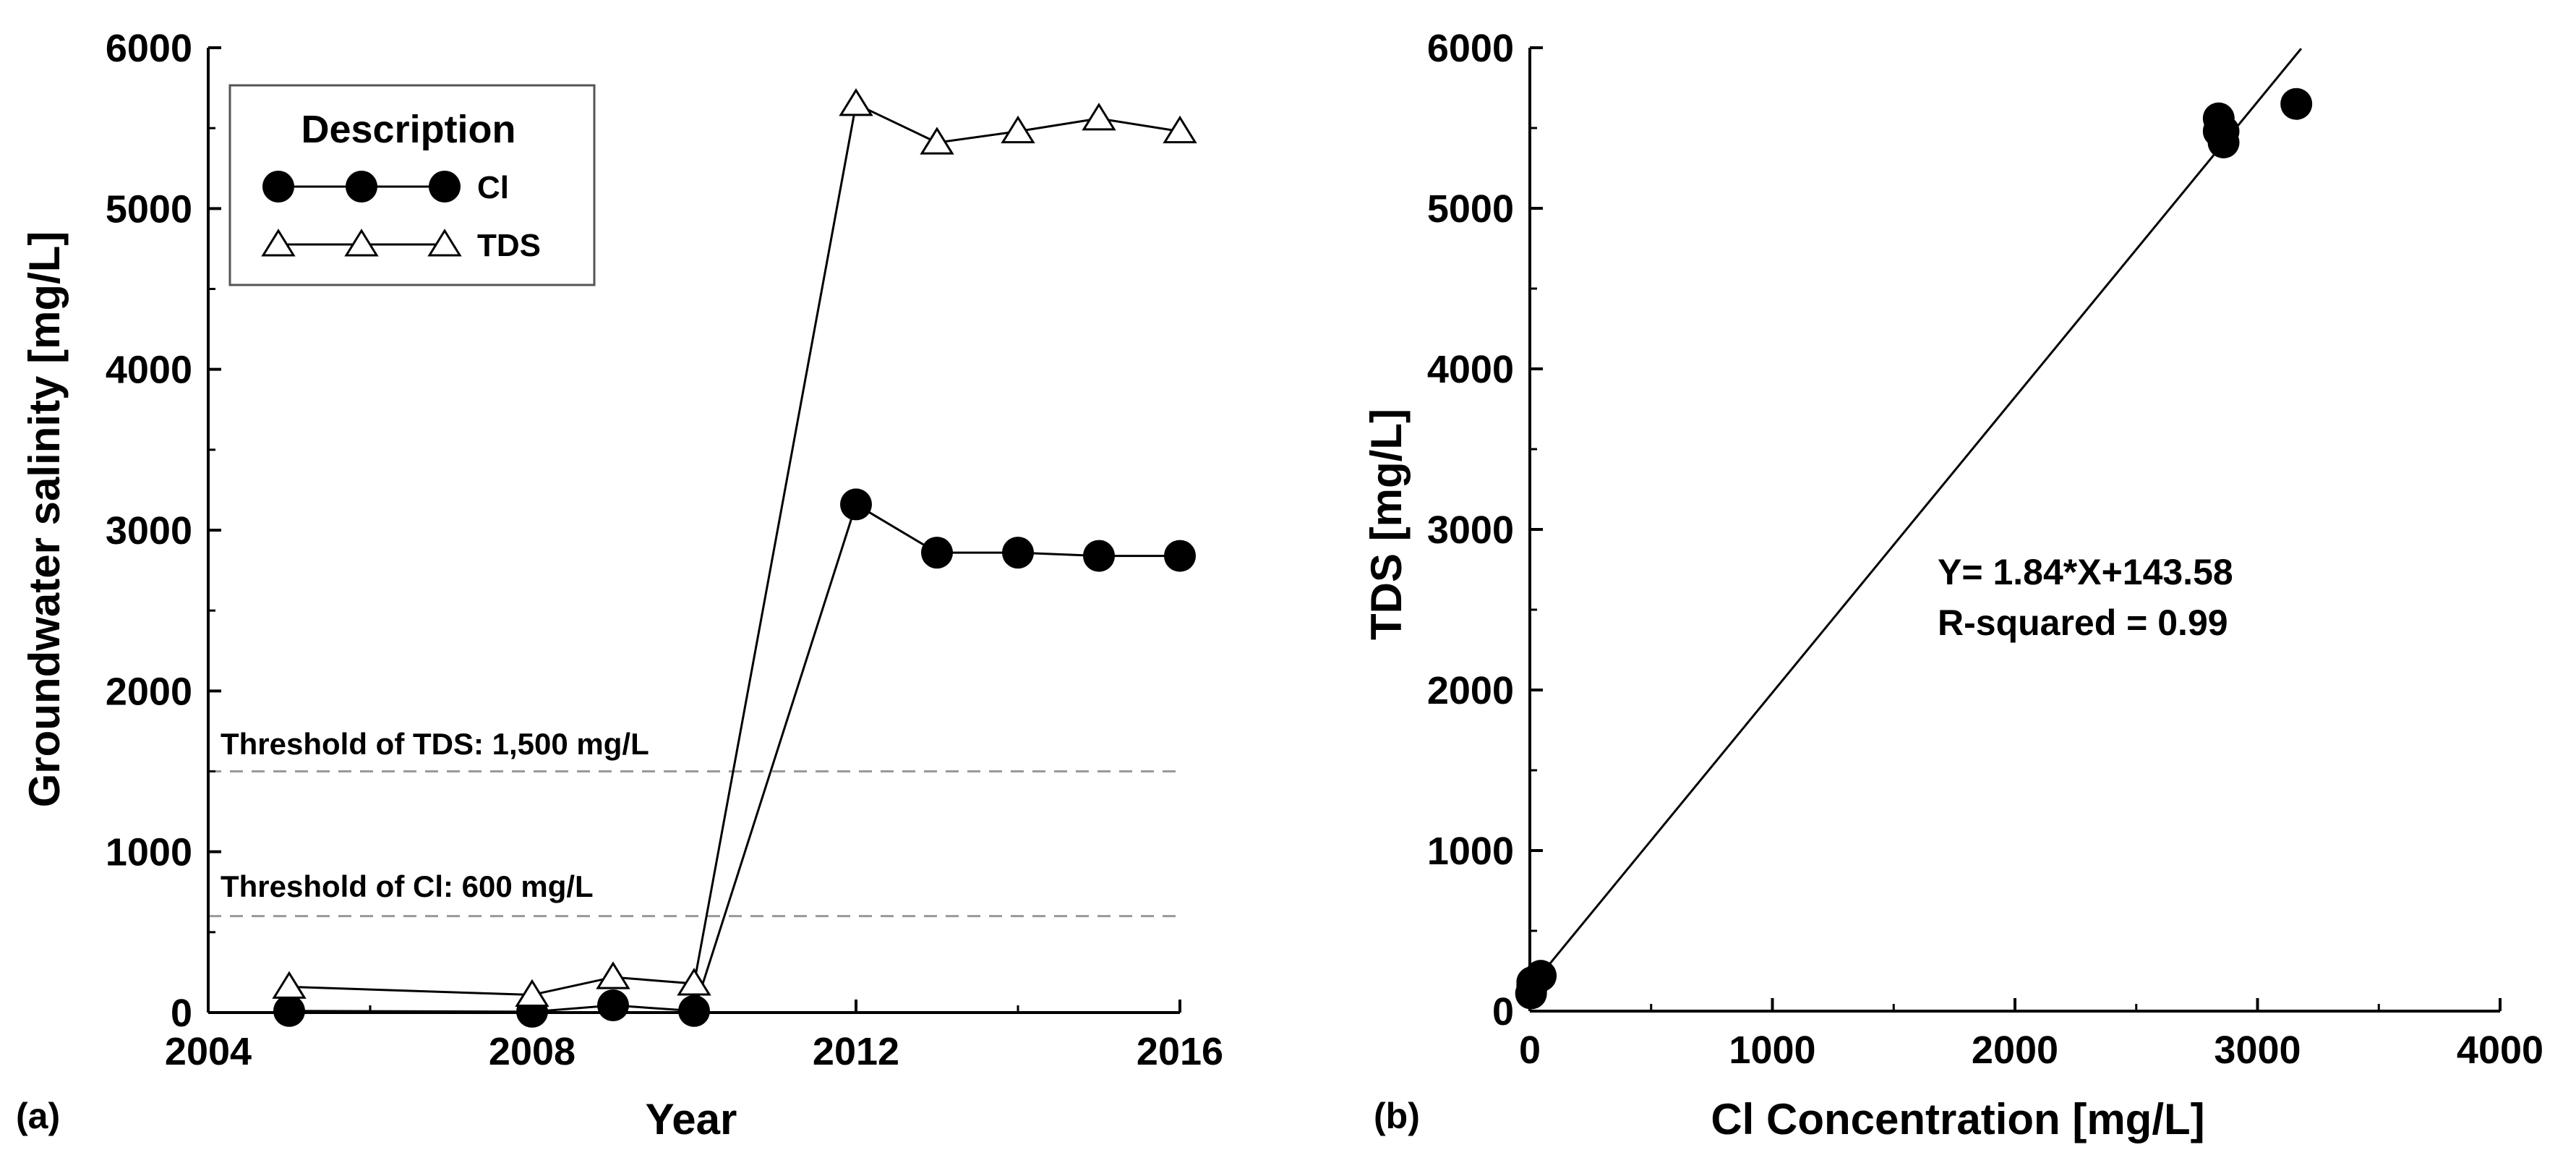 The height and width of the screenshot is (1163, 2576). Describe the element at coordinates (509, 245) in the screenshot. I see `legend-label-tds: TDS` at that location.